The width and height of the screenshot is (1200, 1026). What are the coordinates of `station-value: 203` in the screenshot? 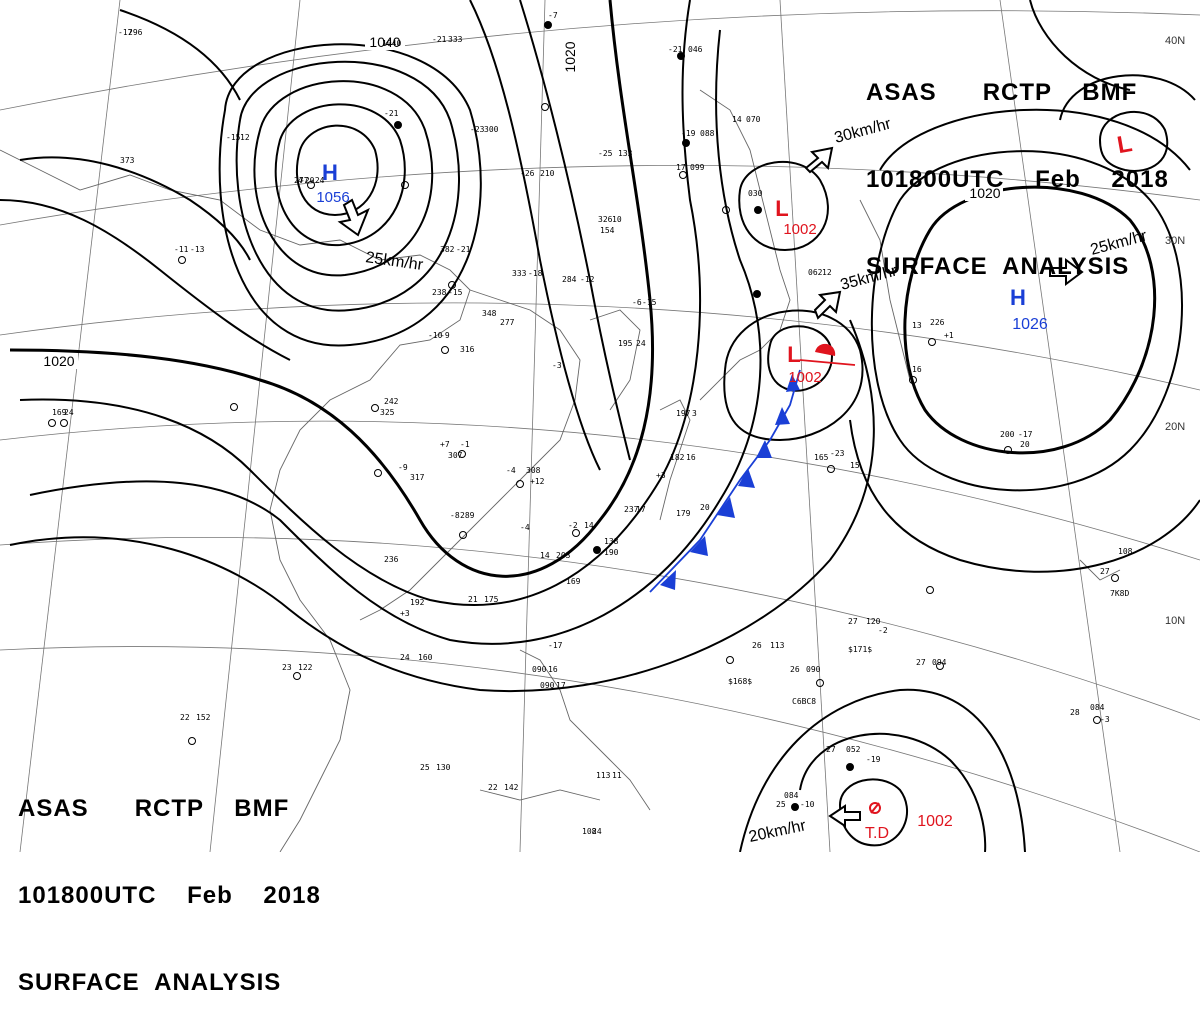 It's located at (563, 555).